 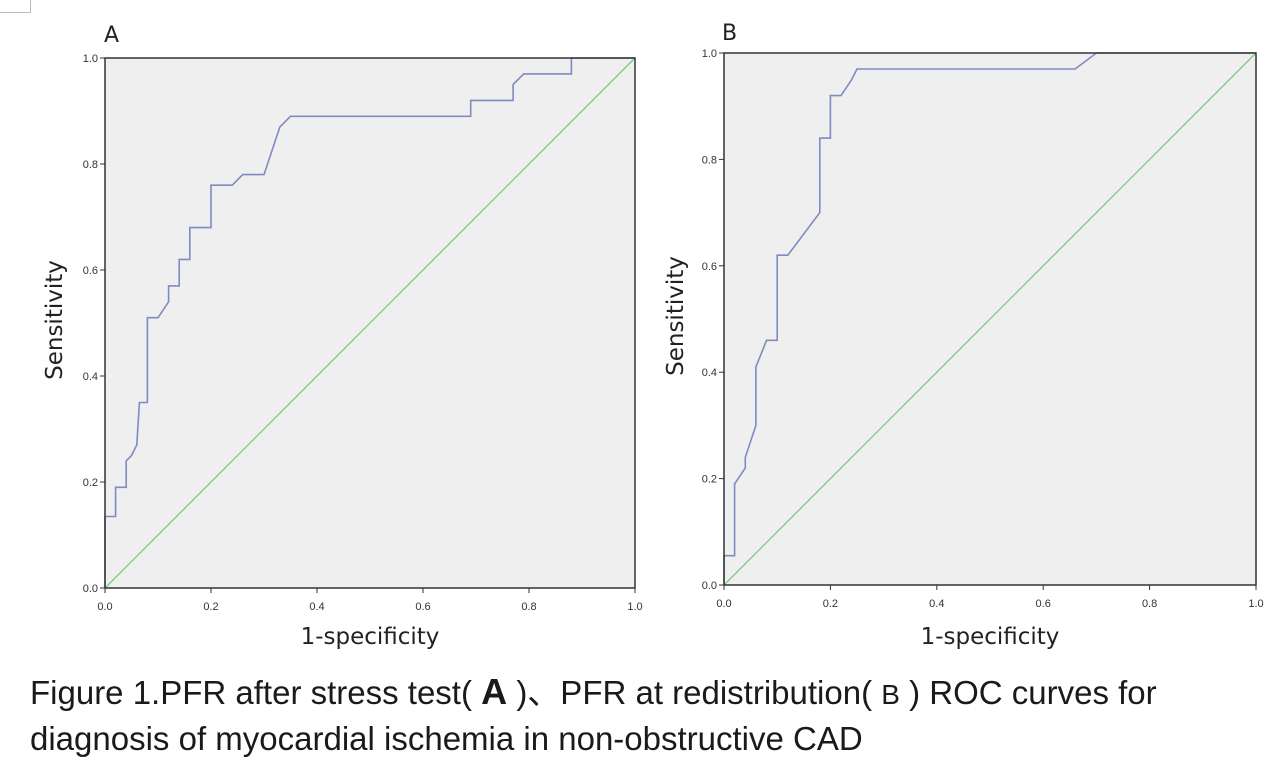 I want to click on caption-part-3: ) ROC curves for, so click(x=1033, y=692).